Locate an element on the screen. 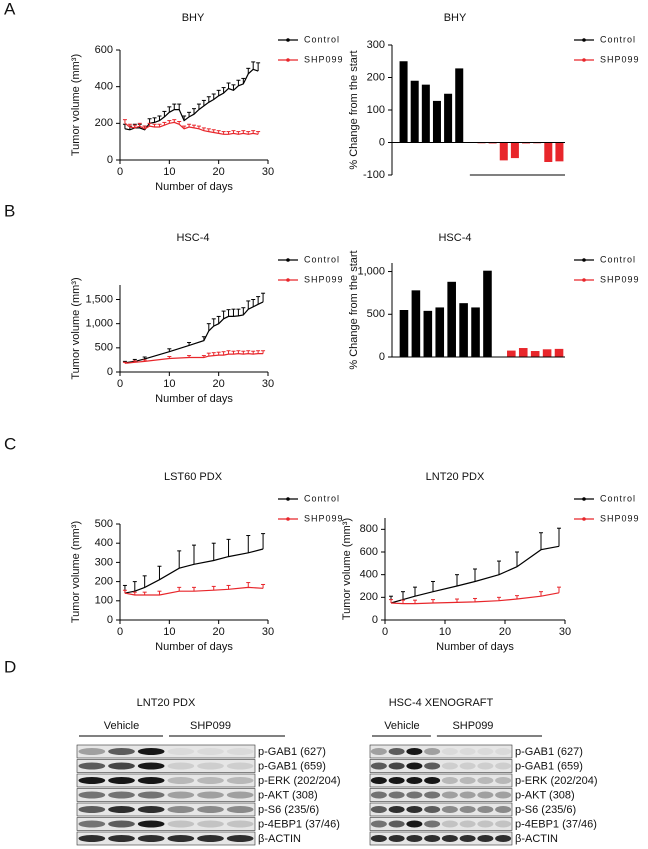 The height and width of the screenshot is (849, 648). chart-title: BHY is located at coordinates (193, 18).